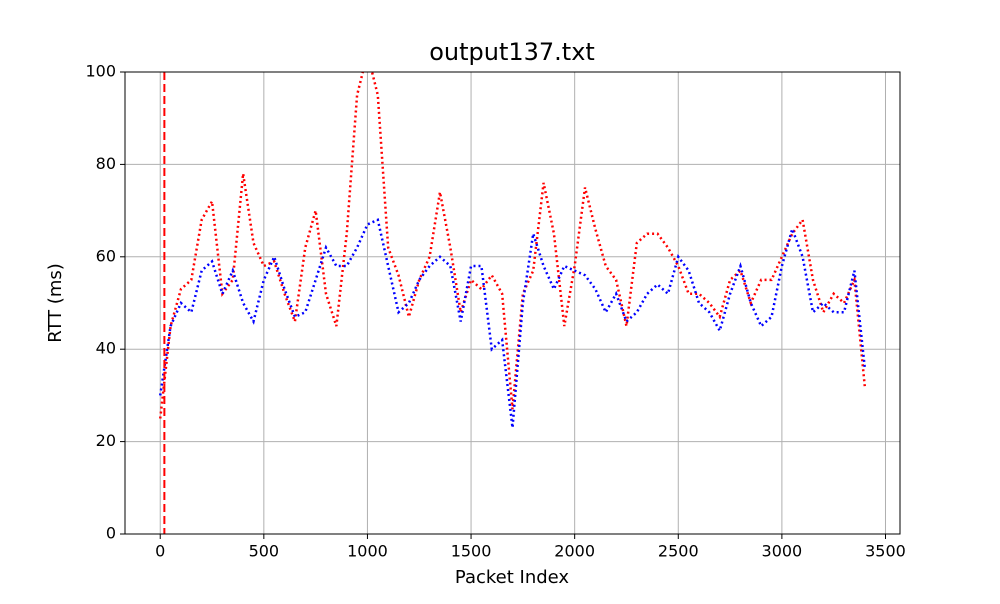  I want to click on y-axis-label: RTT (ms), so click(55, 303).